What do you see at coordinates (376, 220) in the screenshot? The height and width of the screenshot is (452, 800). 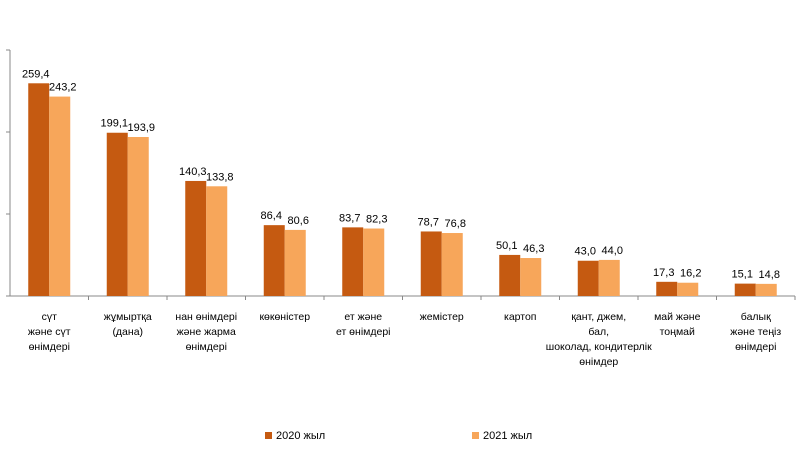 I see `value-label: 82,3` at bounding box center [376, 220].